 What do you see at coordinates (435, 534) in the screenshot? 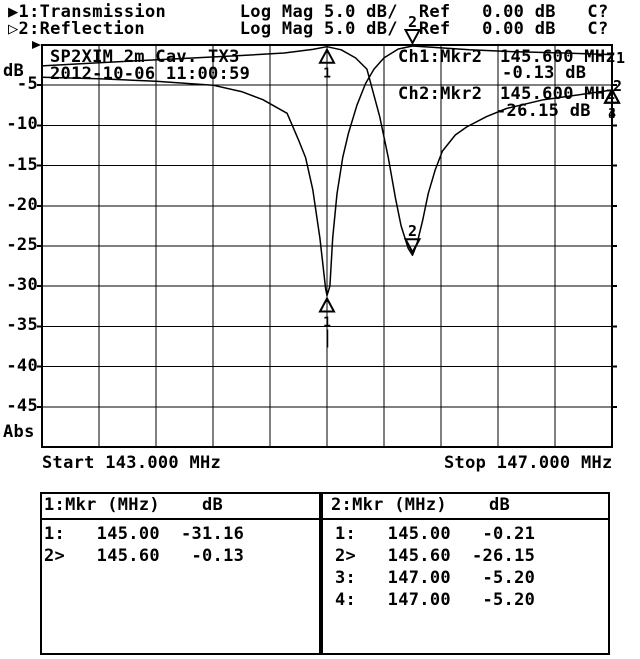
I see `marker-table-row: 1: 145.00 -0.21` at bounding box center [435, 534].